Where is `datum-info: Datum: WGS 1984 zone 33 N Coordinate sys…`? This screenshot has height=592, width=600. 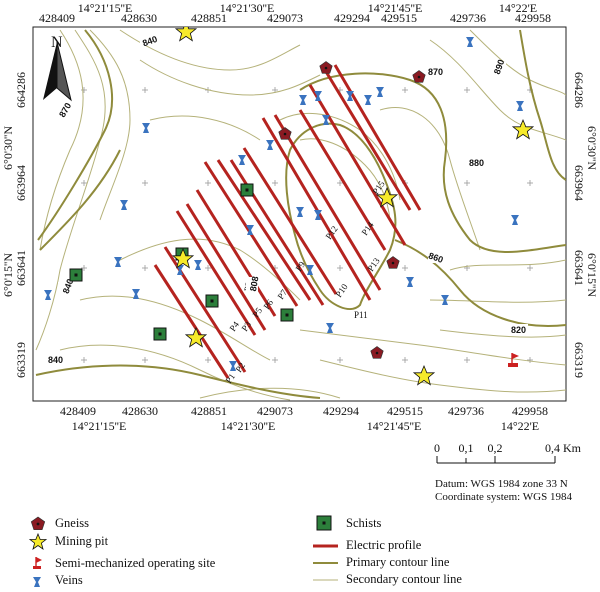
datum-info: Datum: WGS 1984 zone 33 N Coordinate sys… is located at coordinates (503, 491).